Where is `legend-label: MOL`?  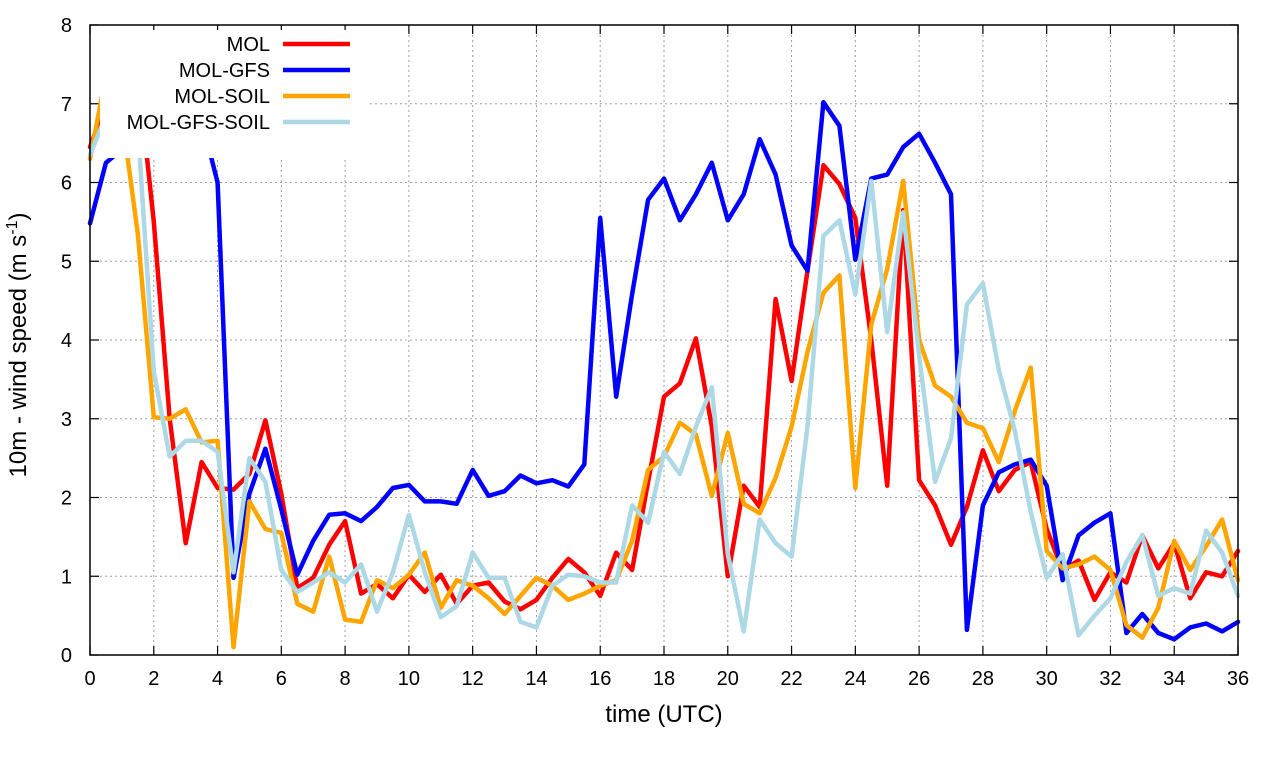
legend-label: MOL is located at coordinates (248, 45).